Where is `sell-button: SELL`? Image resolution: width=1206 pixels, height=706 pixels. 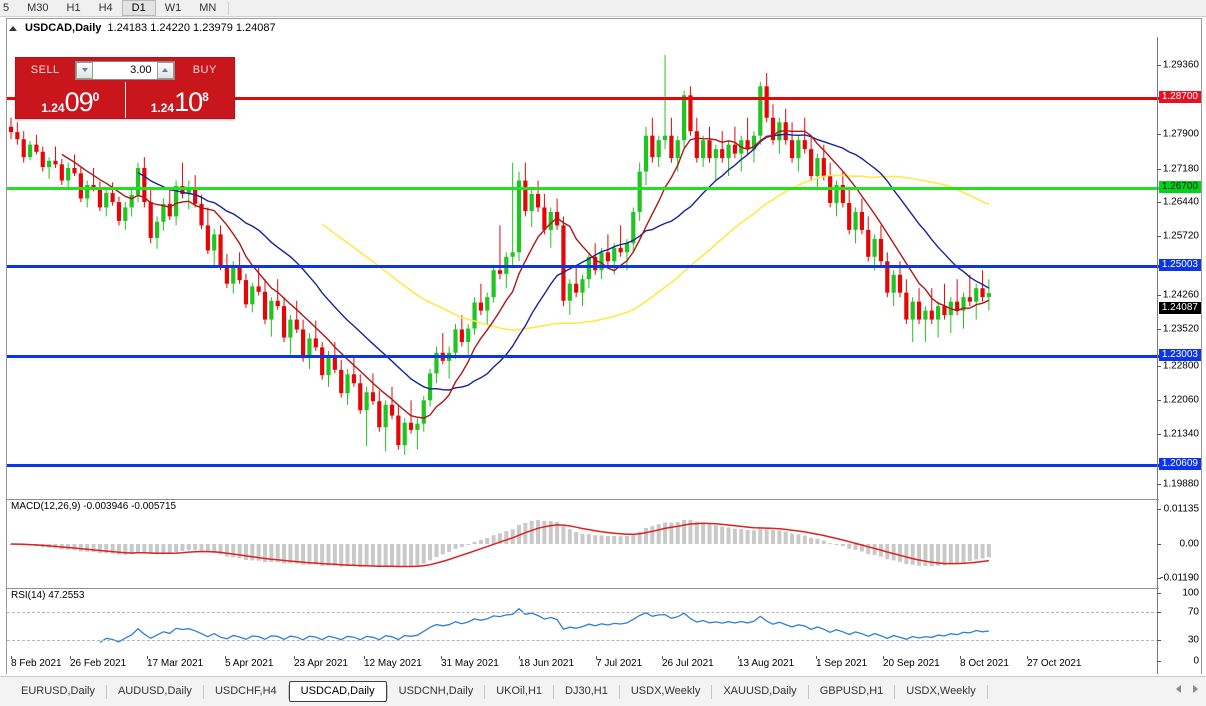
sell-button: SELL is located at coordinates (45, 70).